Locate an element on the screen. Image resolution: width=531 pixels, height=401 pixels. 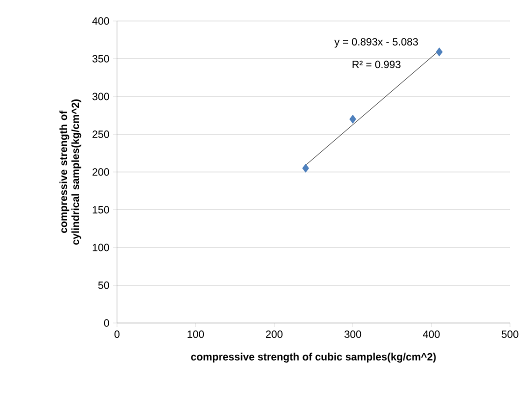
x-axis-title: compressive strength of cubic samples(kg/cm^2) is located at coordinates (313, 357).